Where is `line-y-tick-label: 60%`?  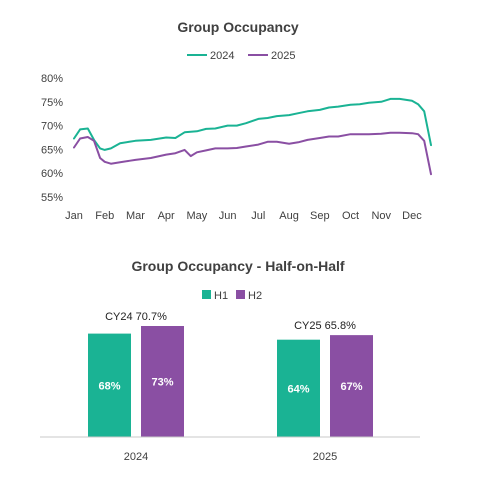 line-y-tick-label: 60% is located at coordinates (52, 174).